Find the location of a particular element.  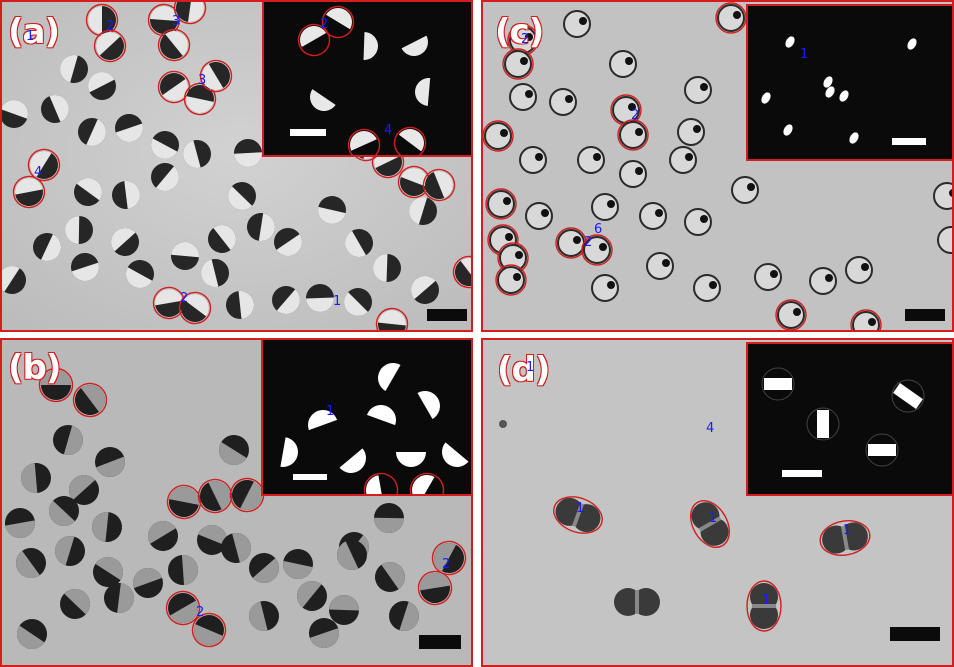

panel-c-label: (c) is located at coordinates (519, 32).